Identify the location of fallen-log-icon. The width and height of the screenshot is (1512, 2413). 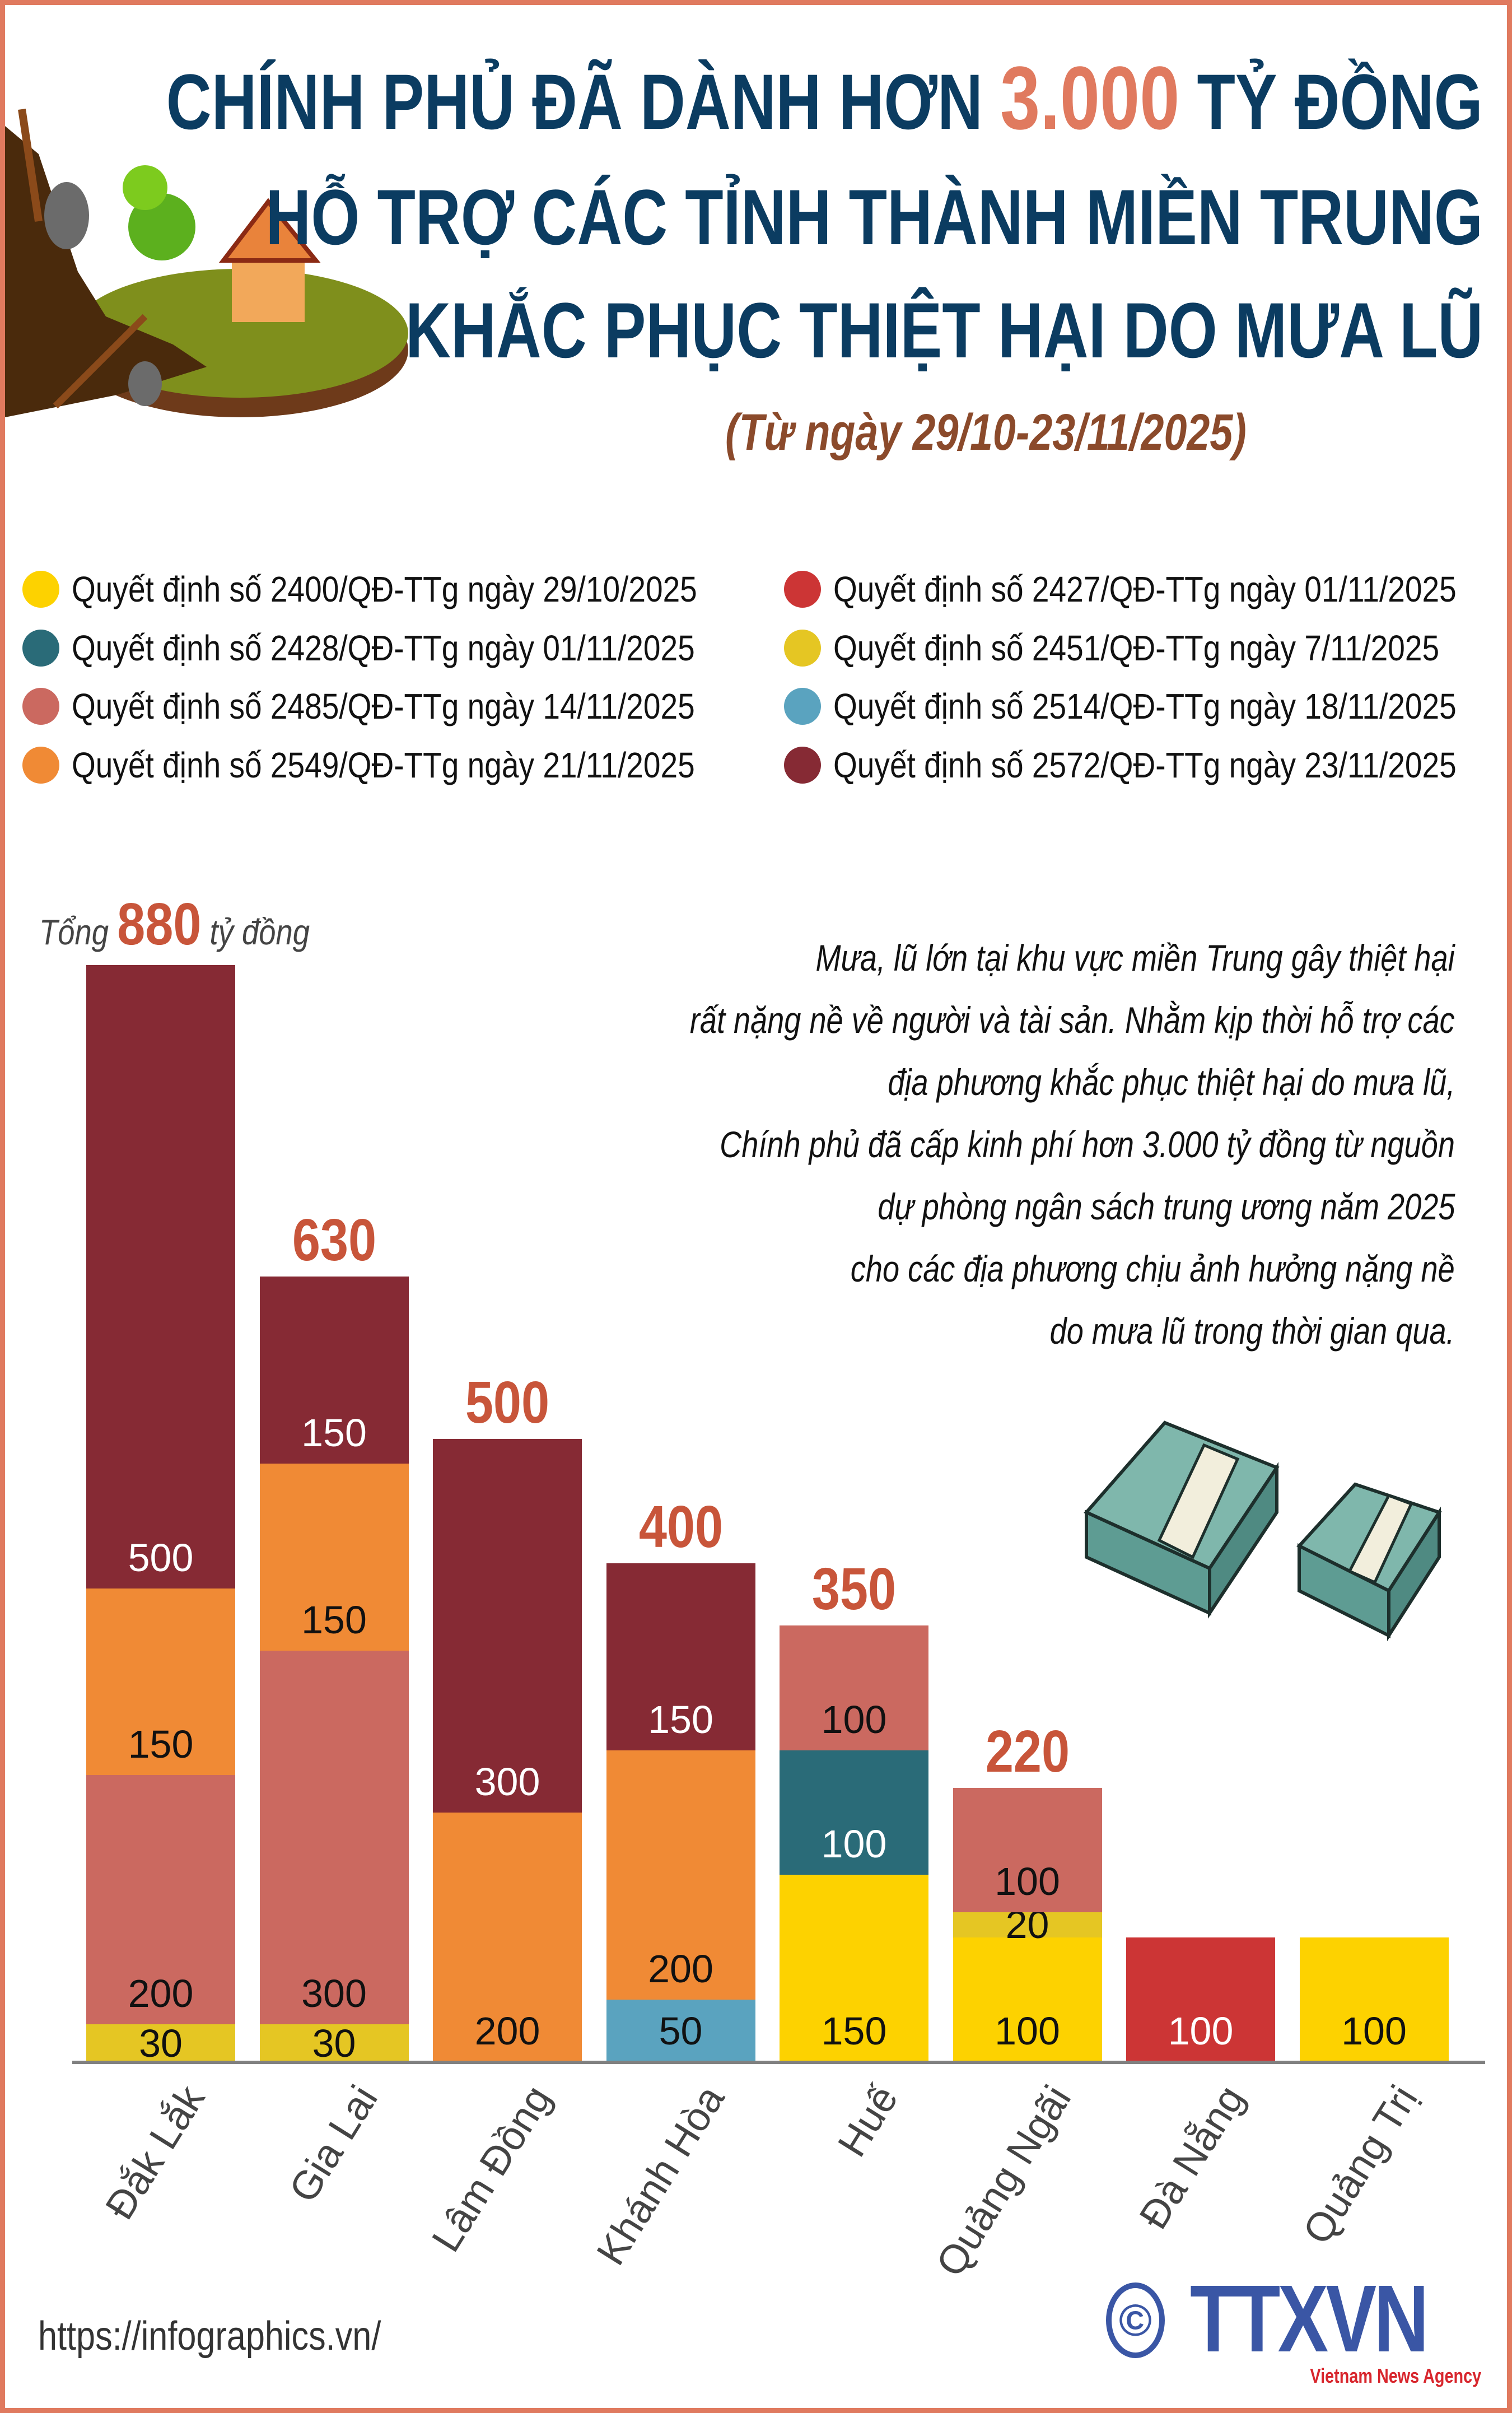
(101, 361).